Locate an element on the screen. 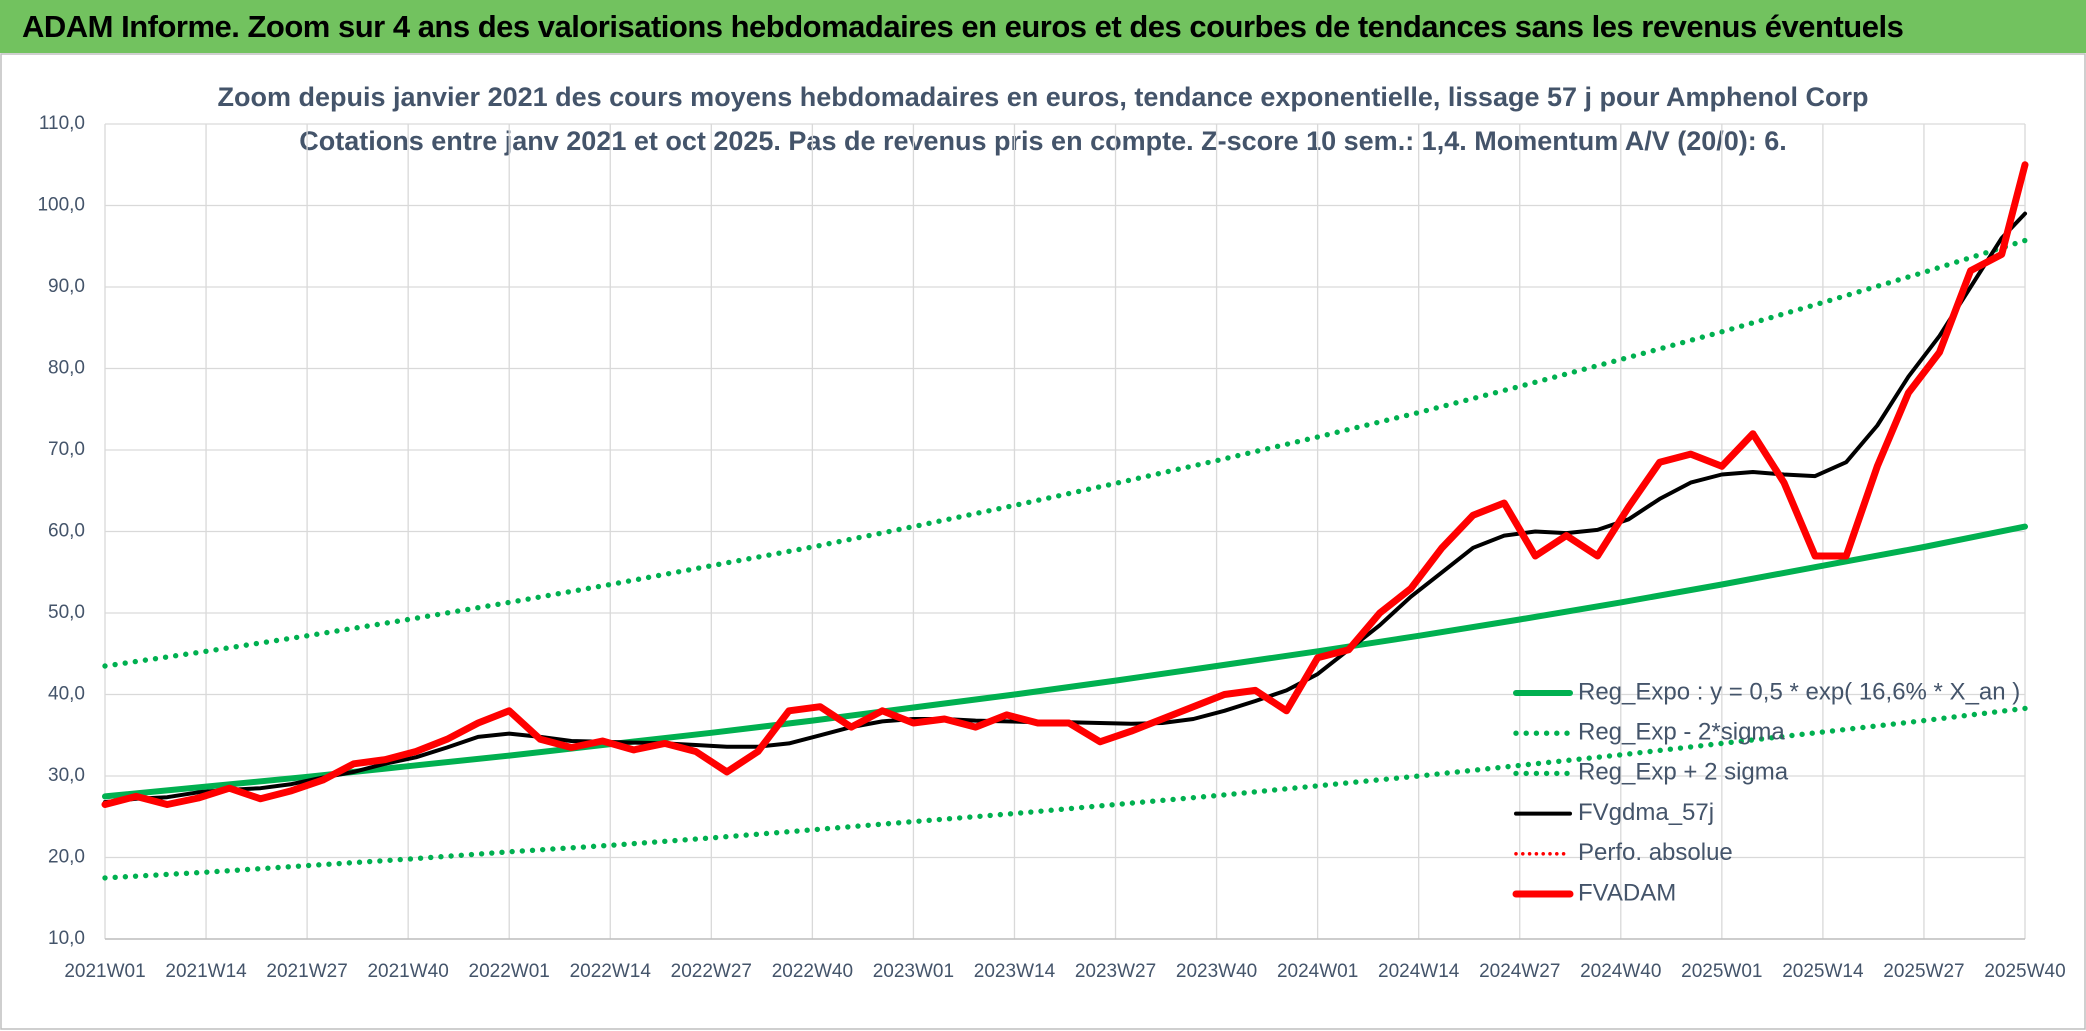  x-tick-label: 2024W14 is located at coordinates (1419, 971).